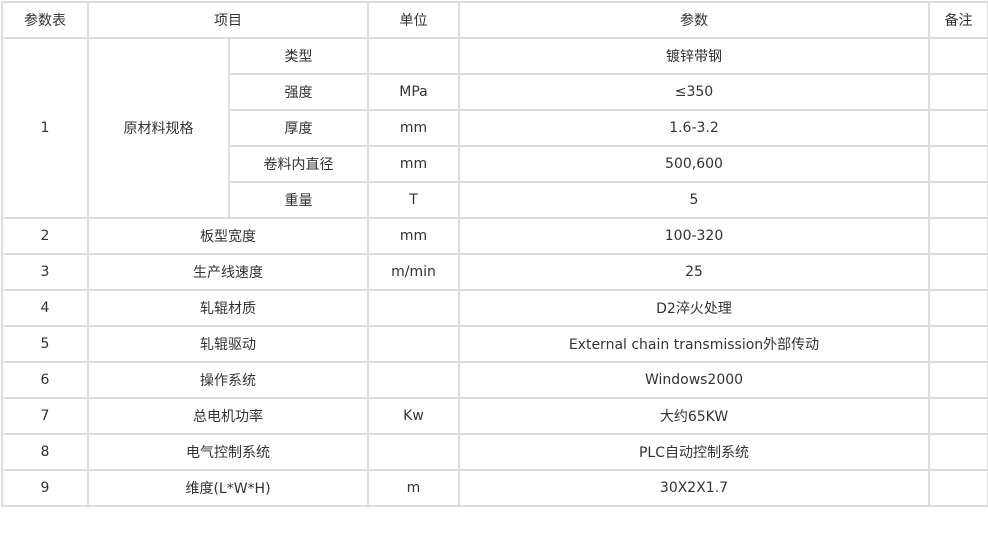 The width and height of the screenshot is (988, 535). Describe the element at coordinates (958, 20) in the screenshot. I see `header-remark: 备注` at that location.